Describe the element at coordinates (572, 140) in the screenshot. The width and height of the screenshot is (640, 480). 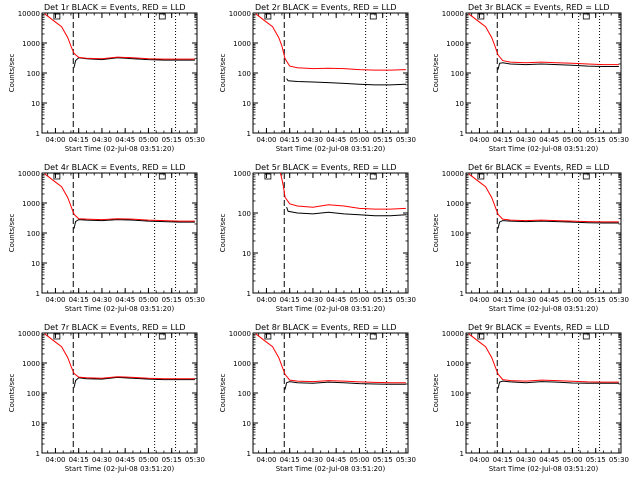
I see `x-tick-label: 05:00` at that location.